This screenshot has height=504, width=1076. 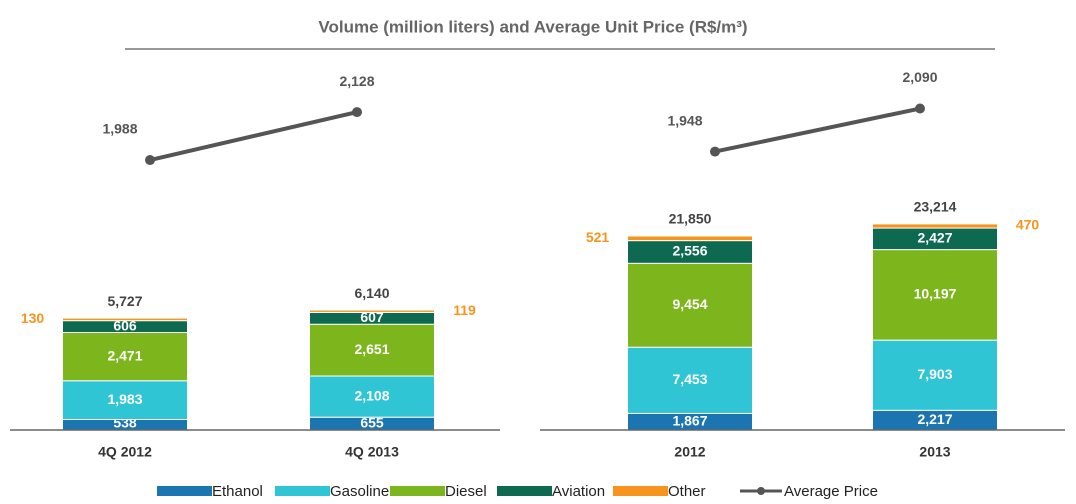 I want to click on legend-dot, so click(x=761, y=491).